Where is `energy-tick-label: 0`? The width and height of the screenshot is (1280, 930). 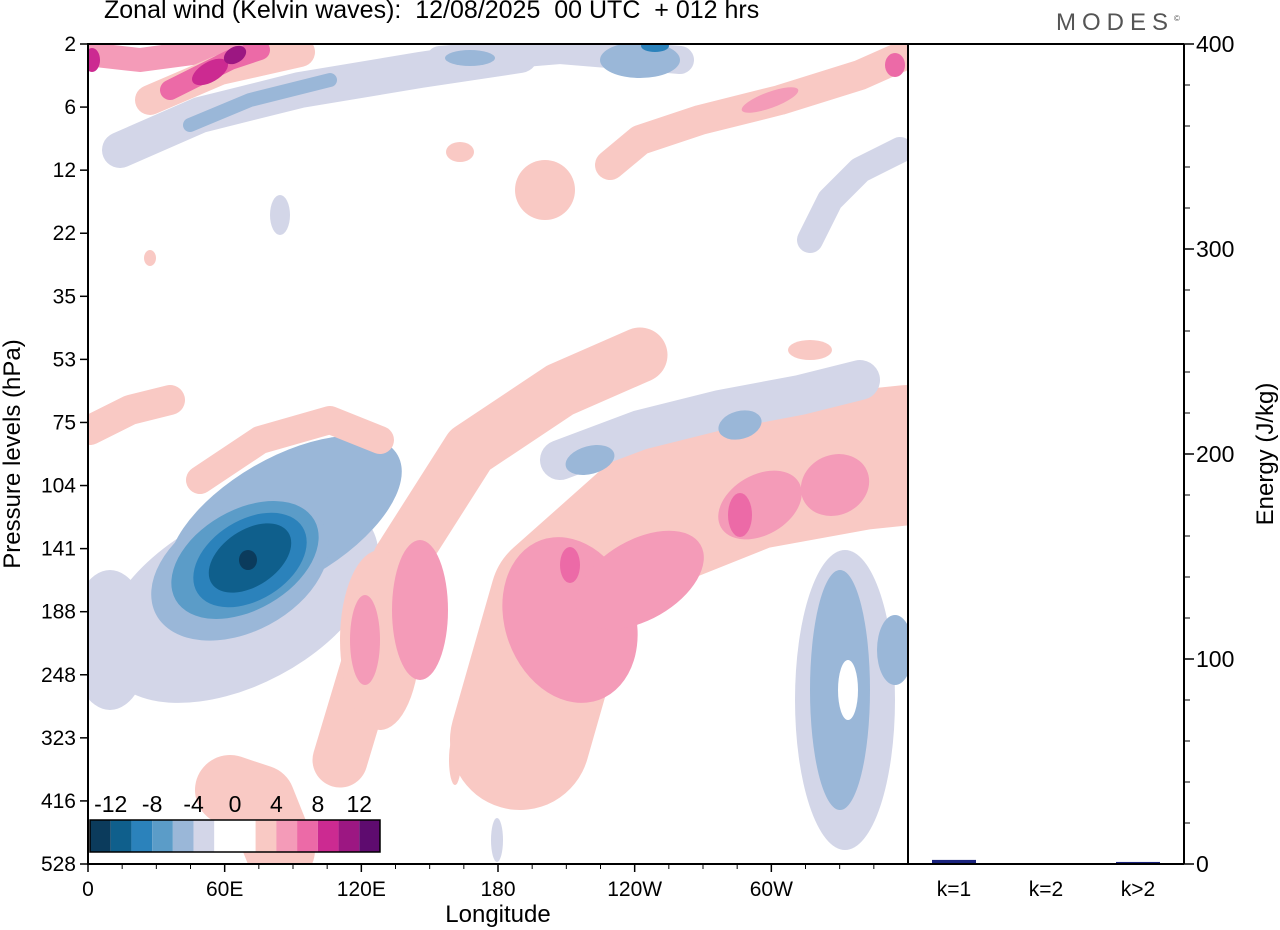
energy-tick-label: 0 is located at coordinates (1202, 864).